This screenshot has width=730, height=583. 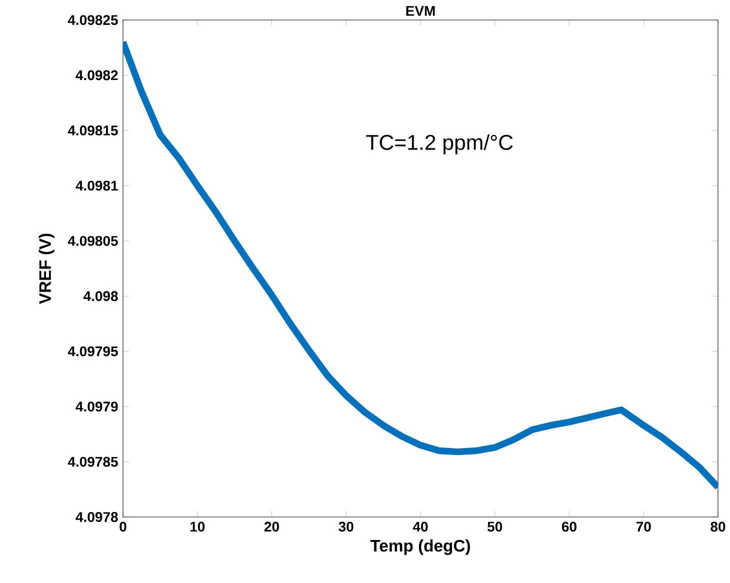 What do you see at coordinates (420, 547) in the screenshot?
I see `x-axis-title: Temp (degC)` at bounding box center [420, 547].